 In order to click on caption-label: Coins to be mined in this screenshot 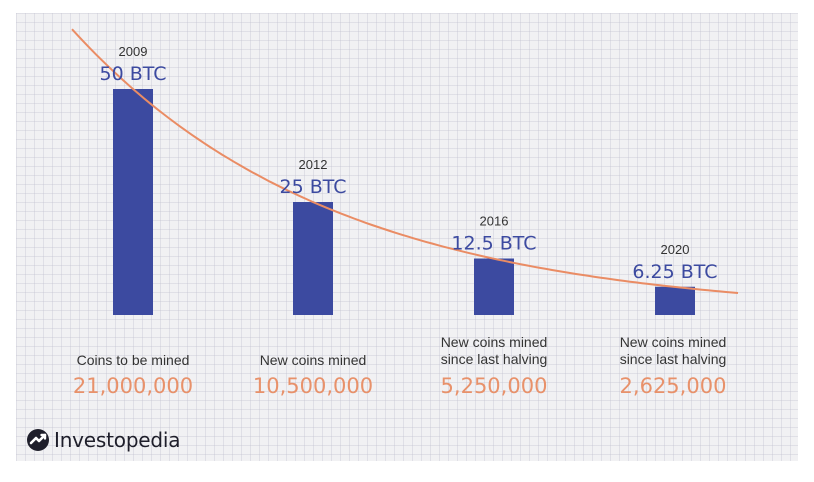, I will do `click(133, 360)`.